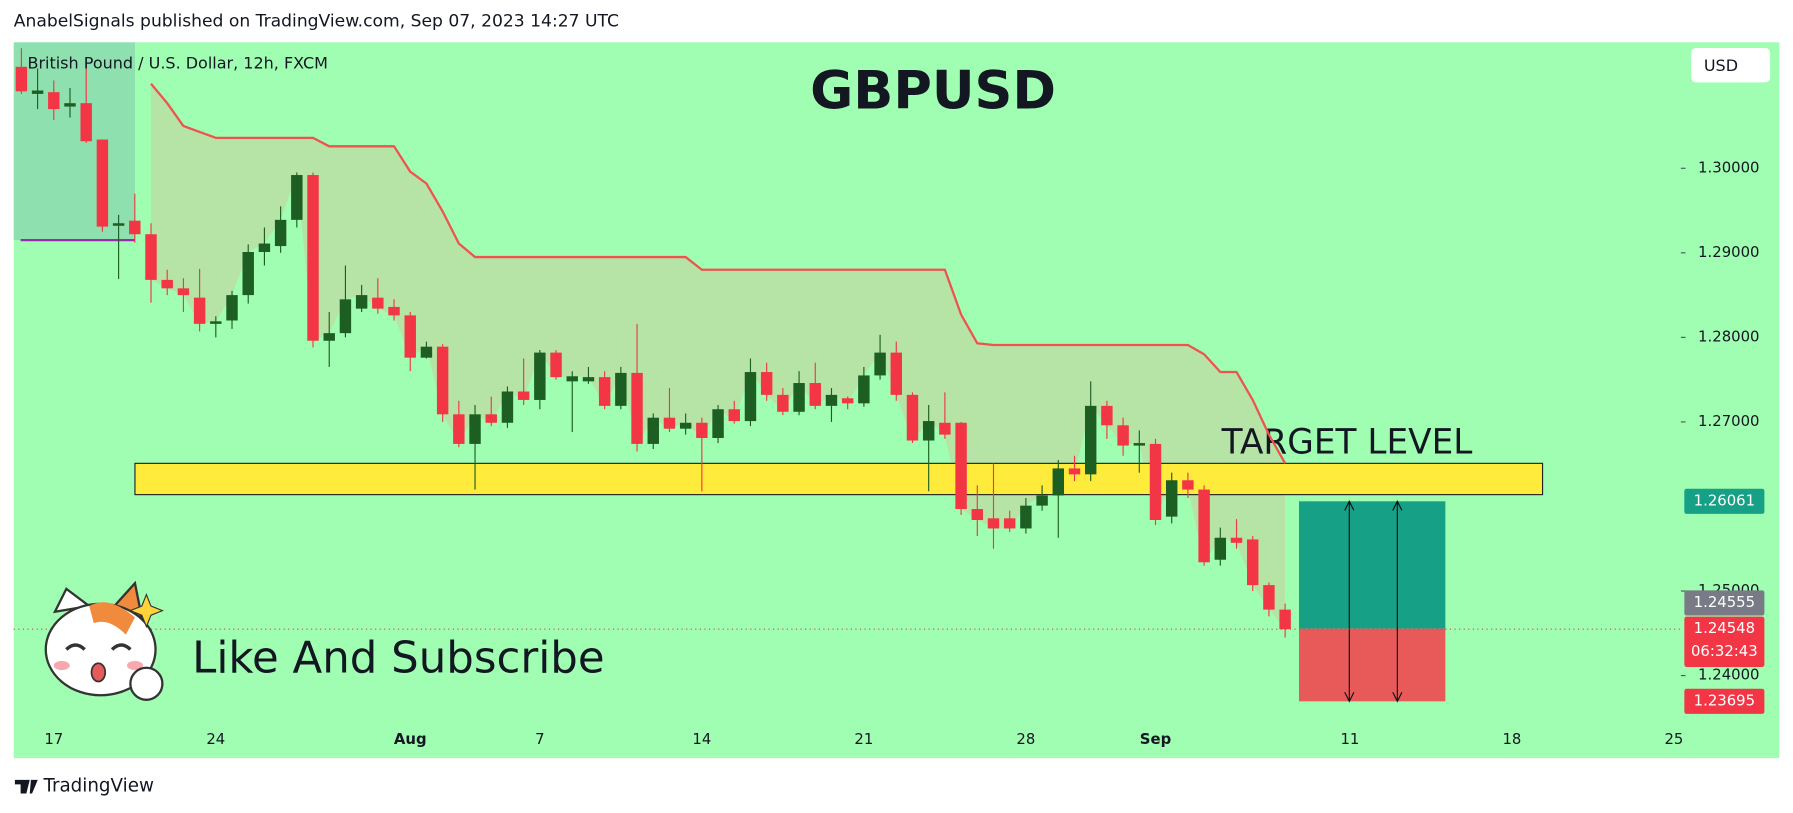 The width and height of the screenshot is (1793, 813). I want to click on last-price-label-box, so click(1724, 641).